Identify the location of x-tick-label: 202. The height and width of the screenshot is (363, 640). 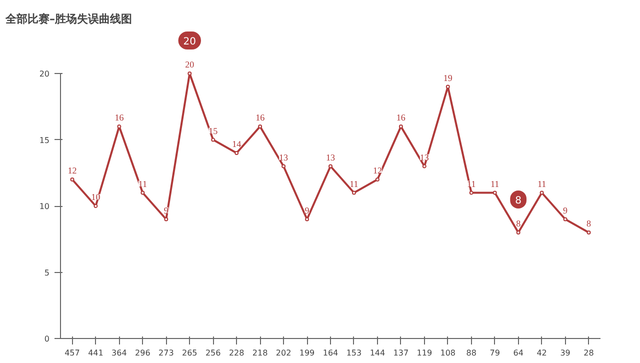
(284, 353).